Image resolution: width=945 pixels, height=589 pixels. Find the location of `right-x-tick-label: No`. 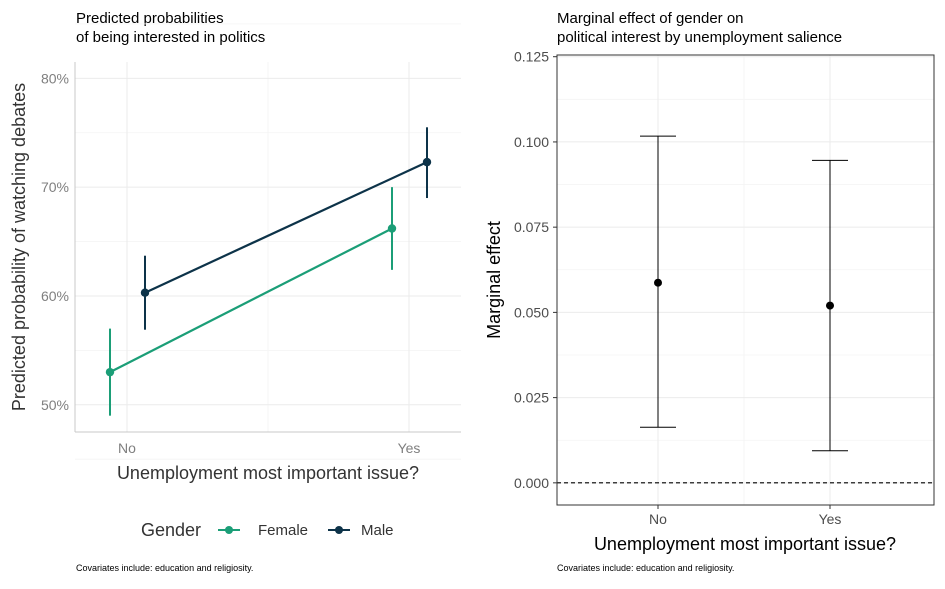

right-x-tick-label: No is located at coordinates (658, 519).